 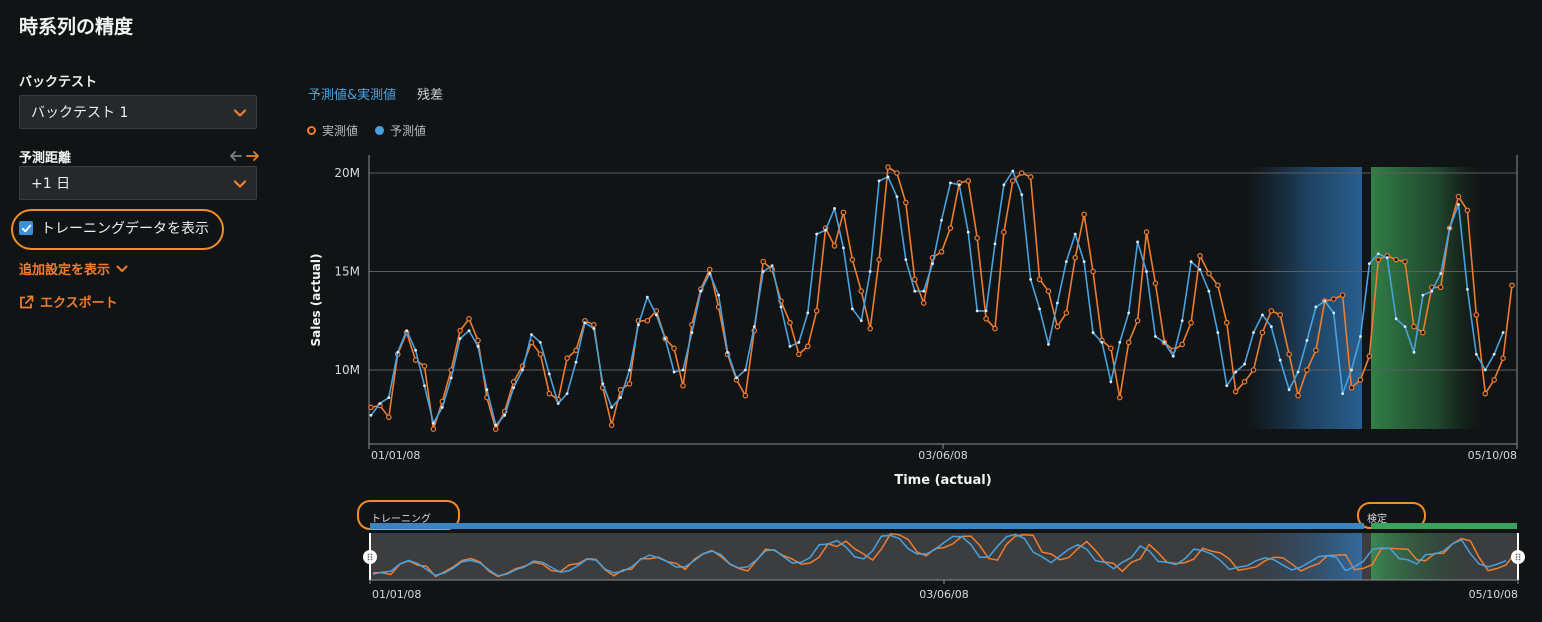 I want to click on left-drag-handle, so click(x=370, y=557).